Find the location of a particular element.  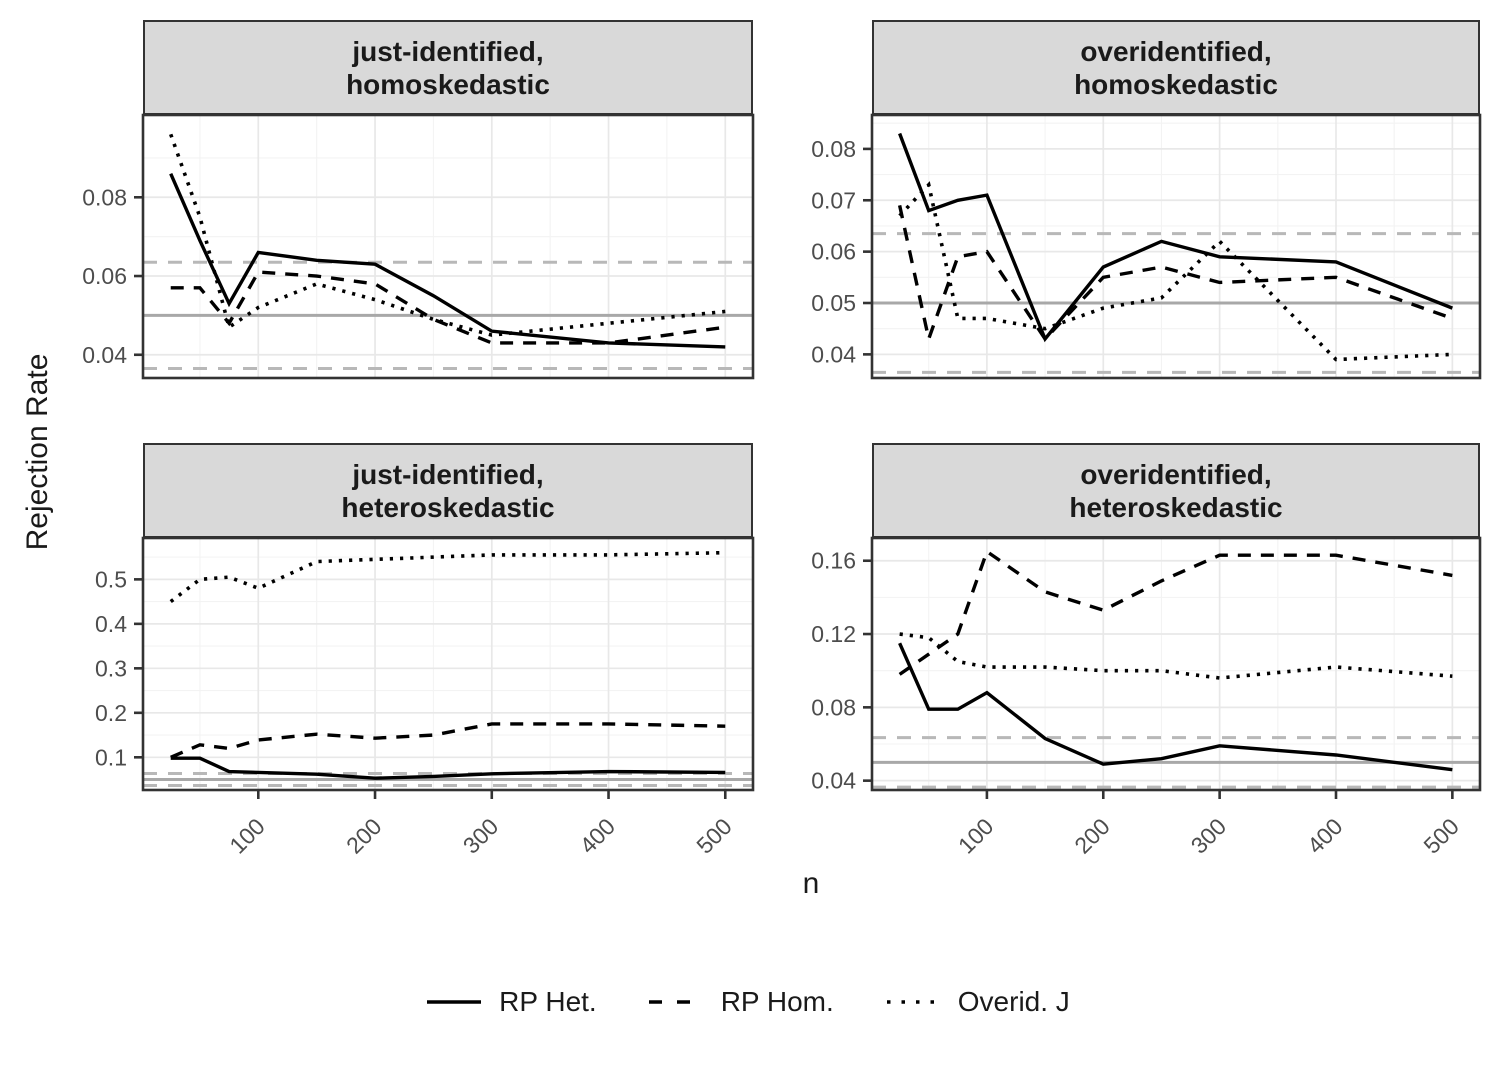

y-tick-label: 0.12 is located at coordinates (833, 634).